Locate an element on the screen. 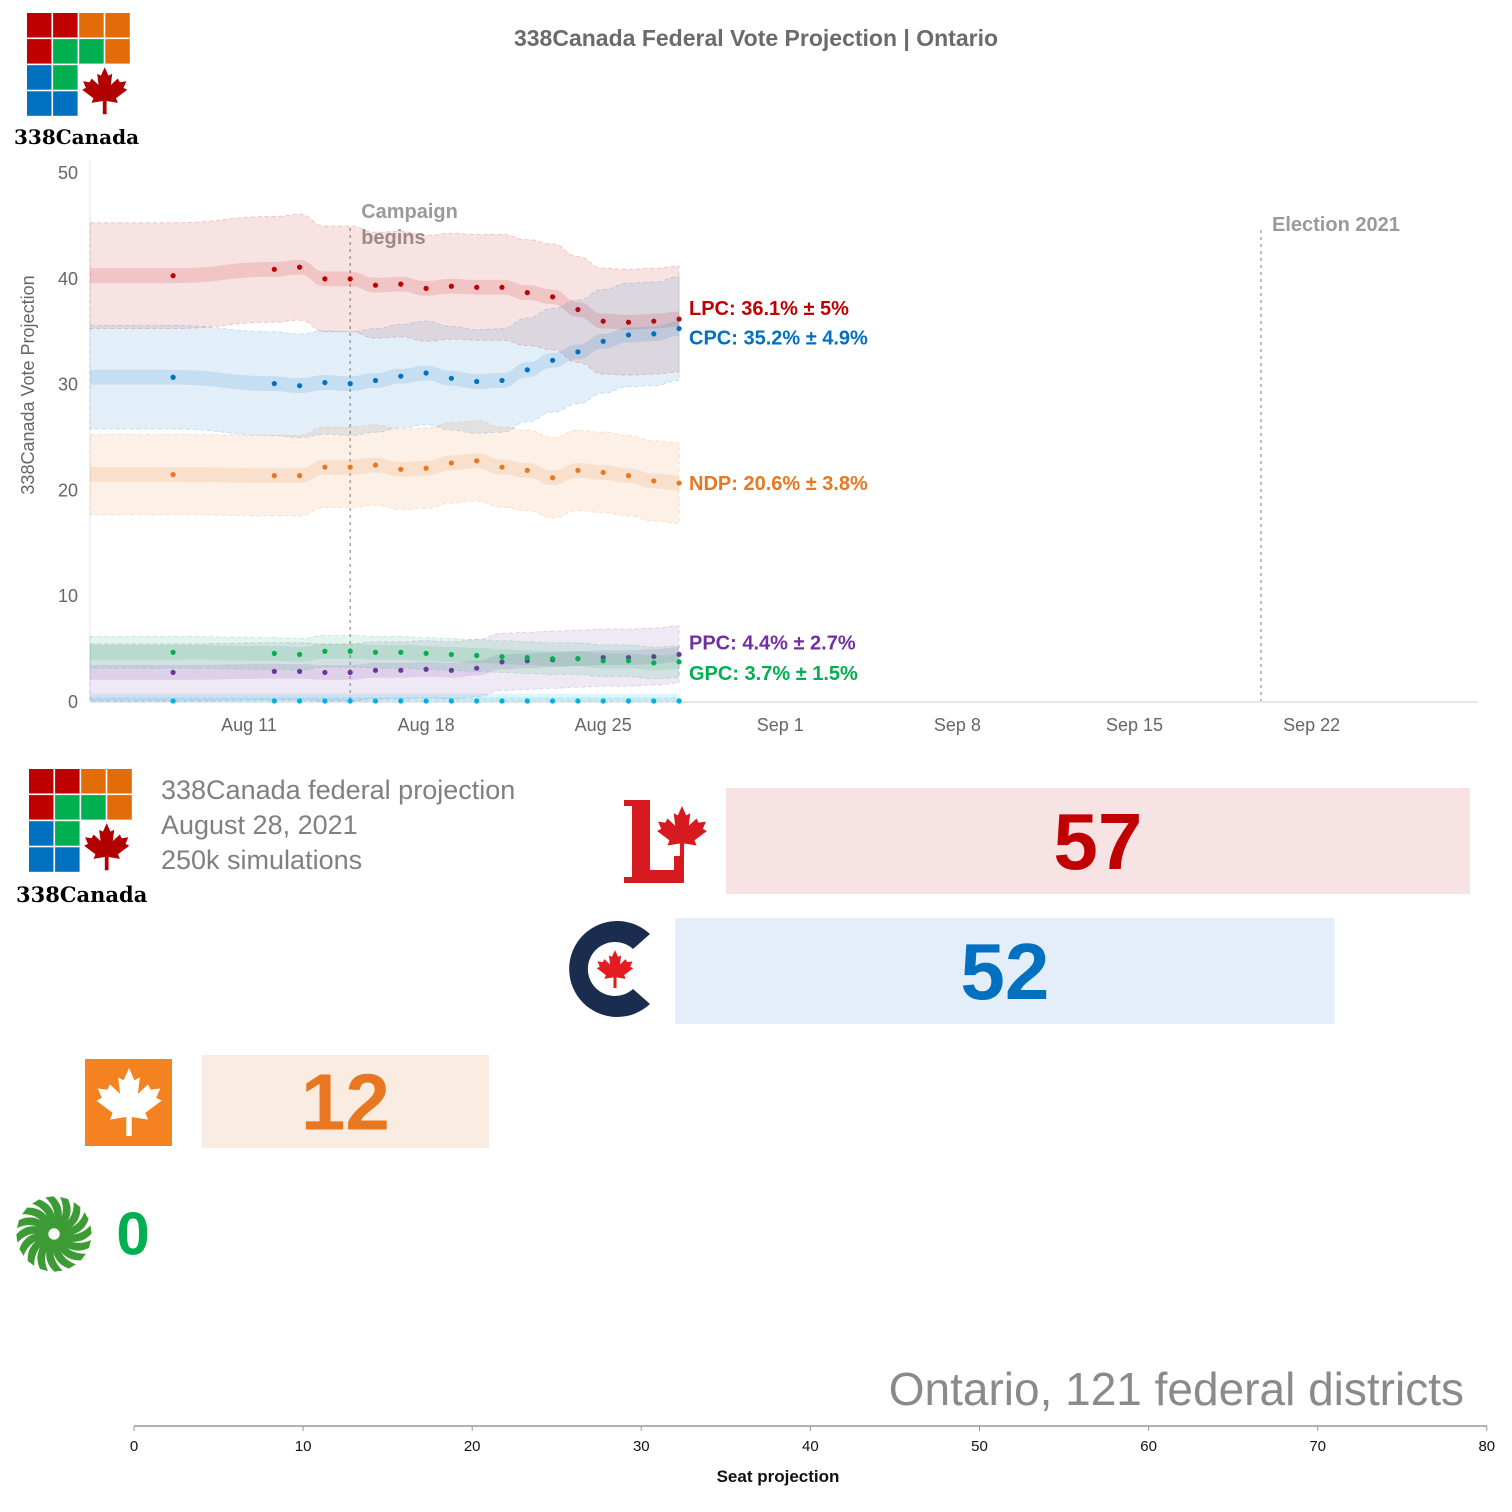 Image resolution: width=1512 pixels, height=1512 pixels. x-tick-label: Sep 1 is located at coordinates (780, 725).